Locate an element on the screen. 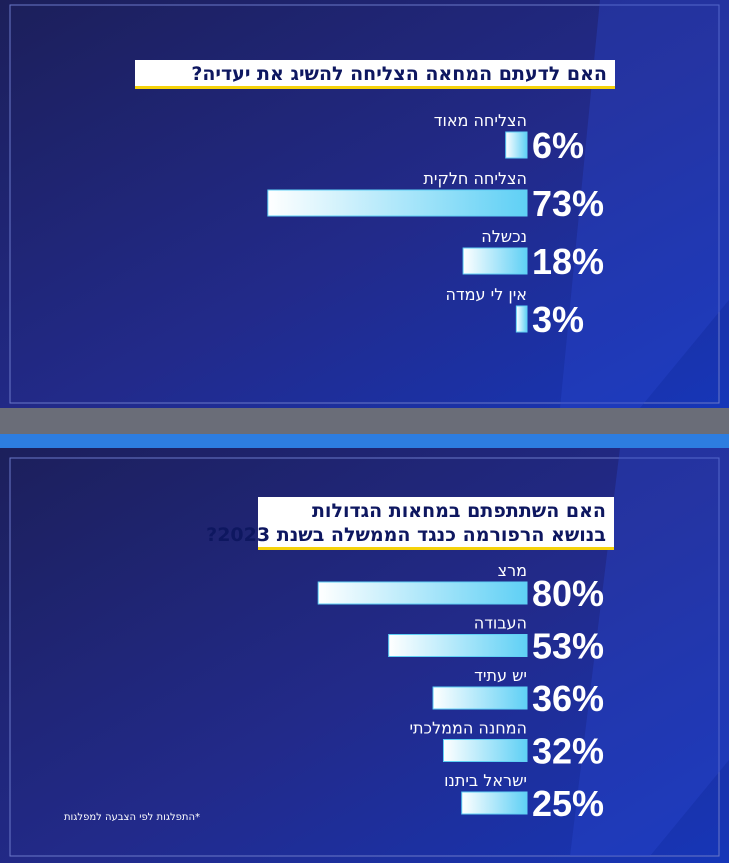  value-label: 73% is located at coordinates (568, 203).